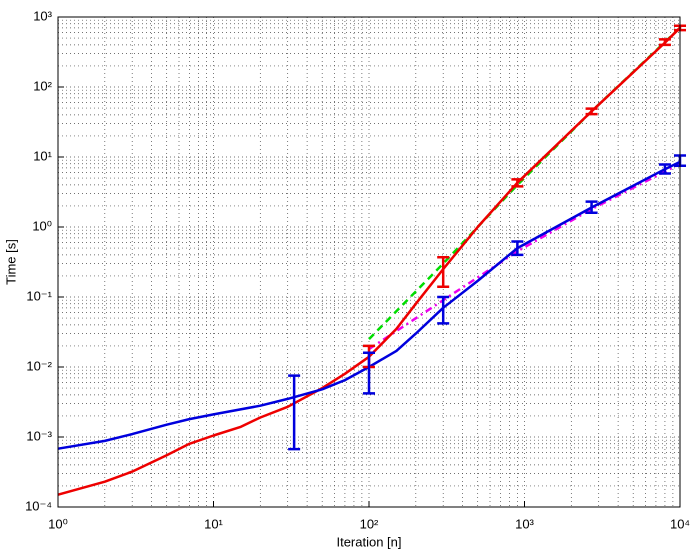 Image resolution: width=694 pixels, height=551 pixels. What do you see at coordinates (38, 505) in the screenshot?
I see `y-tick-label: 10⁻⁴` at bounding box center [38, 505].